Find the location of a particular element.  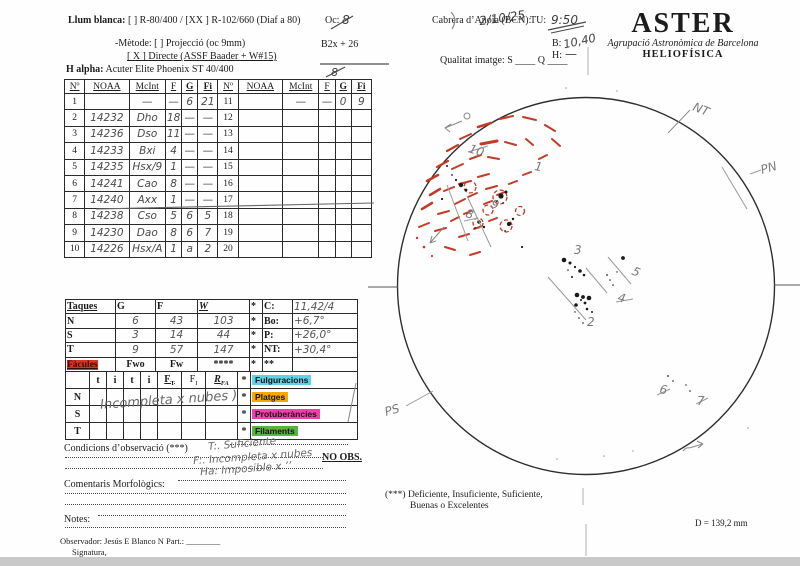

noaa-cell: 14240 is located at coordinates (107, 200).